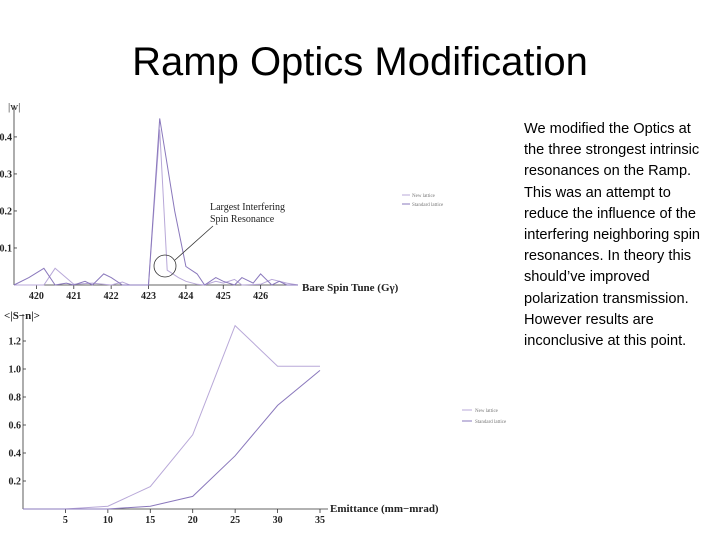 The width and height of the screenshot is (720, 540). I want to click on axes-top, so click(155, 195).